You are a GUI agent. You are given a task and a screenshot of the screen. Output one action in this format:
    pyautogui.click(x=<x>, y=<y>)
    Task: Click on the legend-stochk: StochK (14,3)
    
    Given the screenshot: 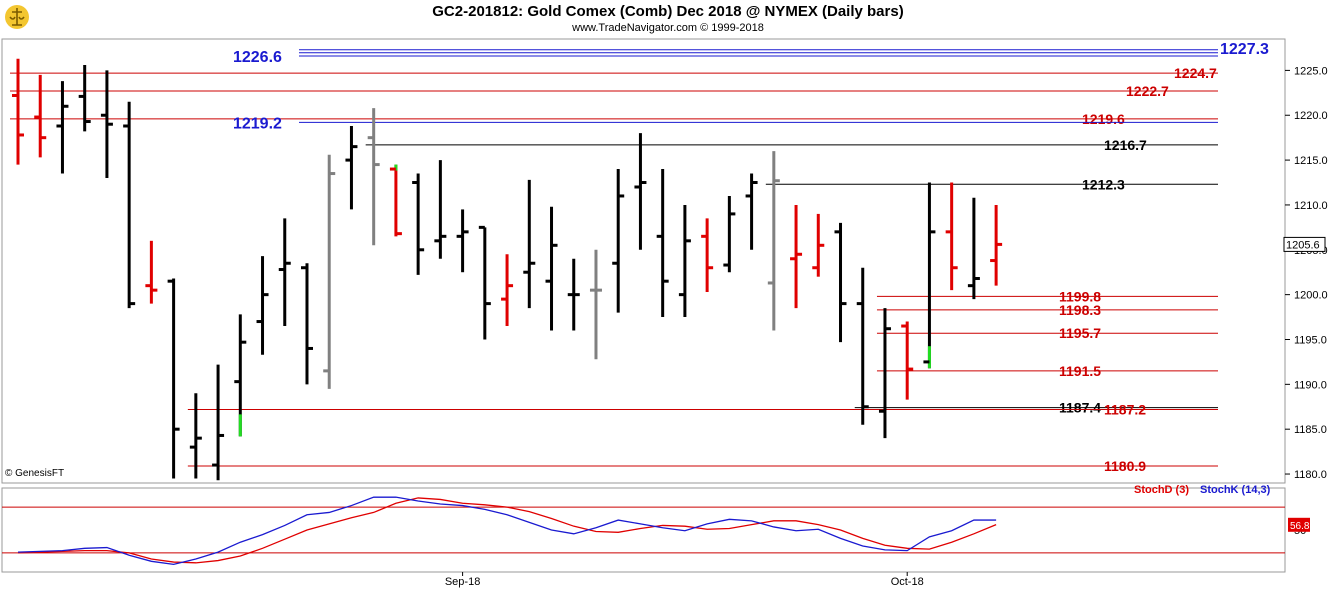 What is the action you would take?
    pyautogui.click(x=1235, y=490)
    